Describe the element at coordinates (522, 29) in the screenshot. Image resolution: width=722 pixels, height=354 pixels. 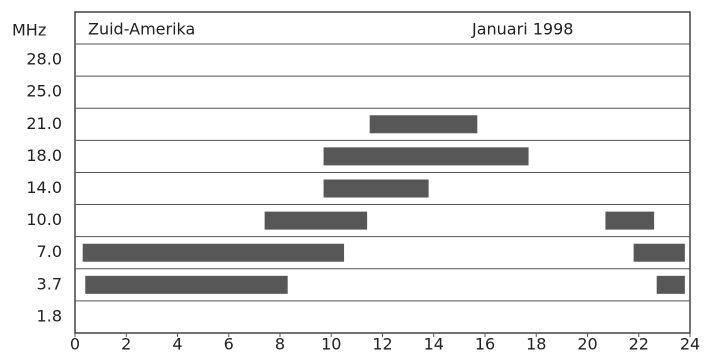
I see `chart-subtitle: Januari 1998` at that location.